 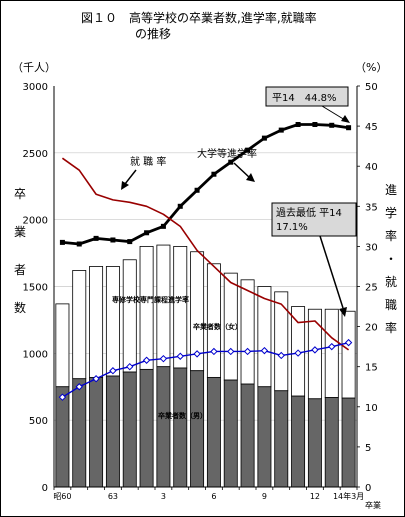 I want to click on left-tick-label: 3000, so click(x=35, y=87).